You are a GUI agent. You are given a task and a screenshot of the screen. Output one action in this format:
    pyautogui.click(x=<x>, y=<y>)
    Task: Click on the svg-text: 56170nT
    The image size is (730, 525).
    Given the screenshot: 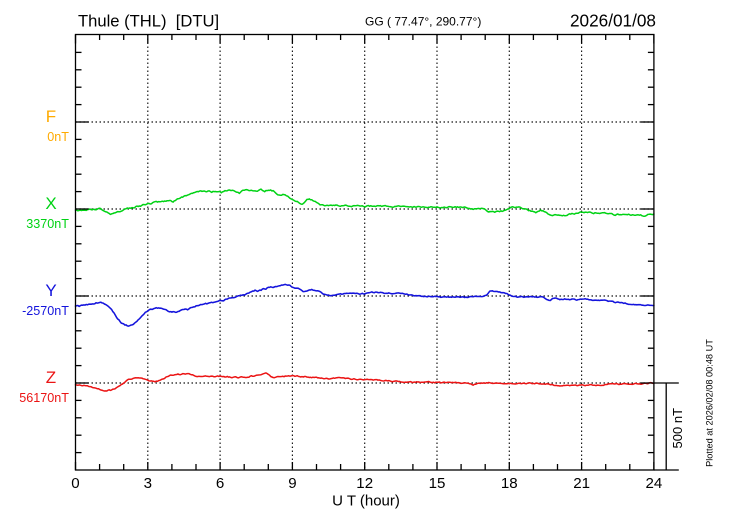 What is the action you would take?
    pyautogui.click(x=44, y=398)
    